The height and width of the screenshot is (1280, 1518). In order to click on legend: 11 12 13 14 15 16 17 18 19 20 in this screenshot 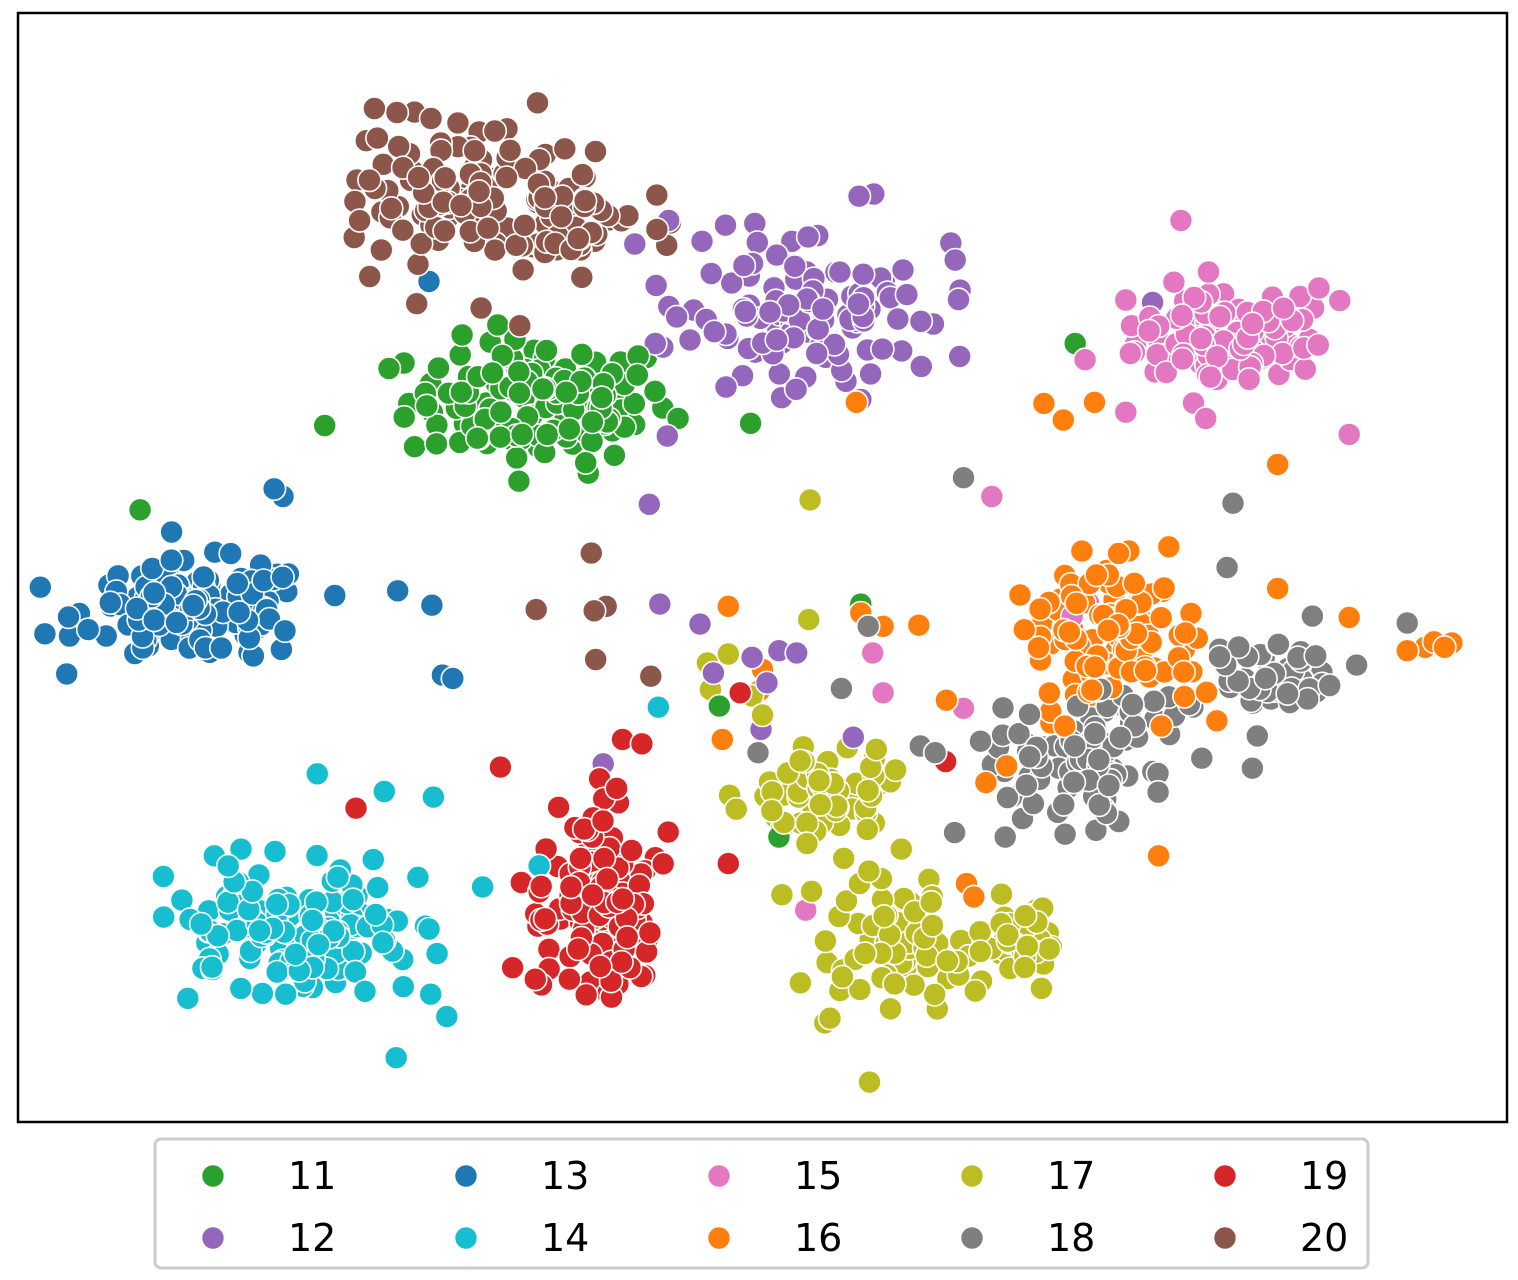, I will do `click(761, 1203)`.